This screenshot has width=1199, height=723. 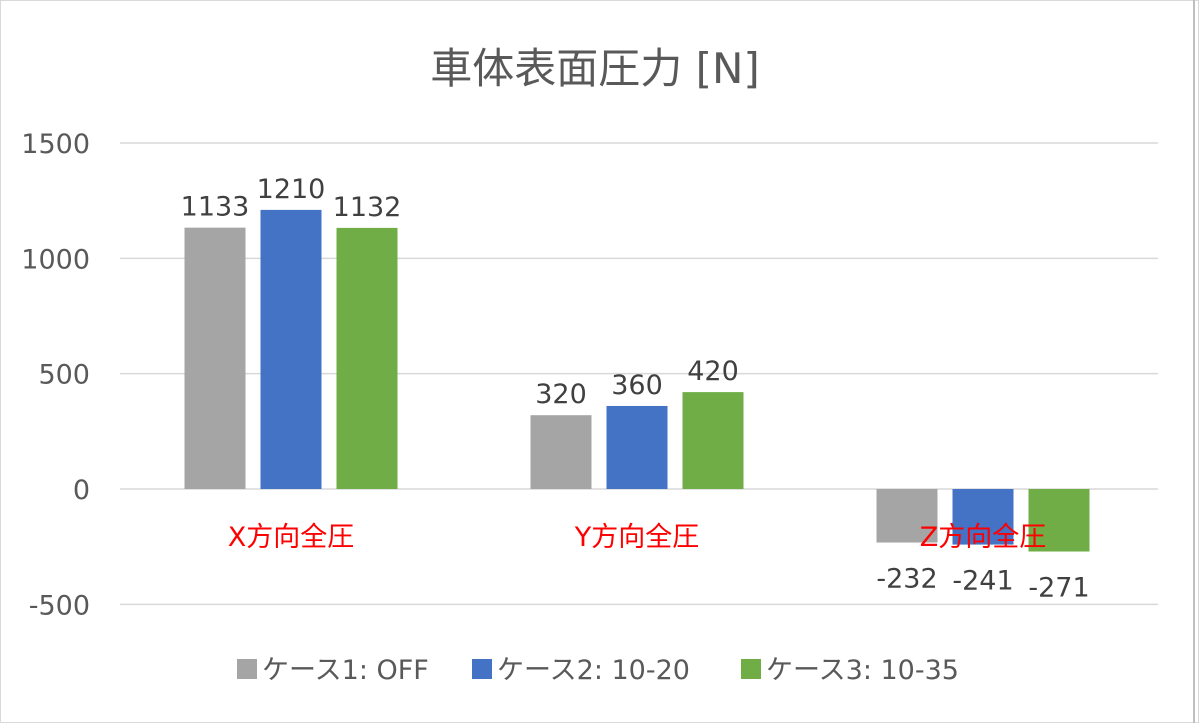 I want to click on y-axis: -500 0 500 1000 1500, so click(x=55, y=375).